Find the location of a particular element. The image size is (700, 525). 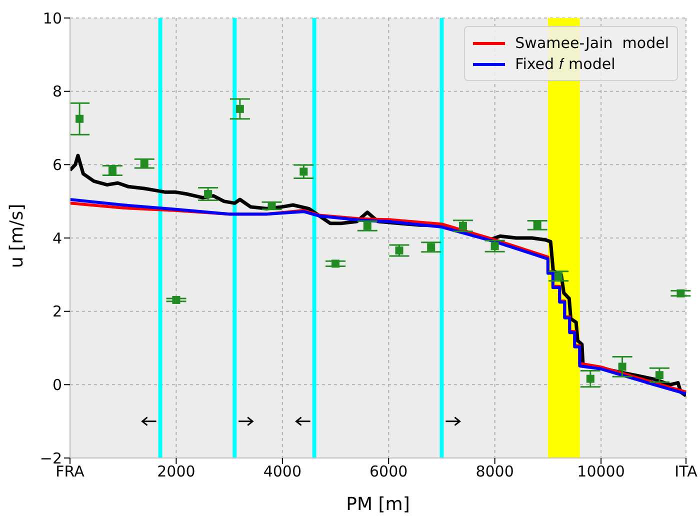

y-tick-label: 10 is located at coordinates (52, 18).